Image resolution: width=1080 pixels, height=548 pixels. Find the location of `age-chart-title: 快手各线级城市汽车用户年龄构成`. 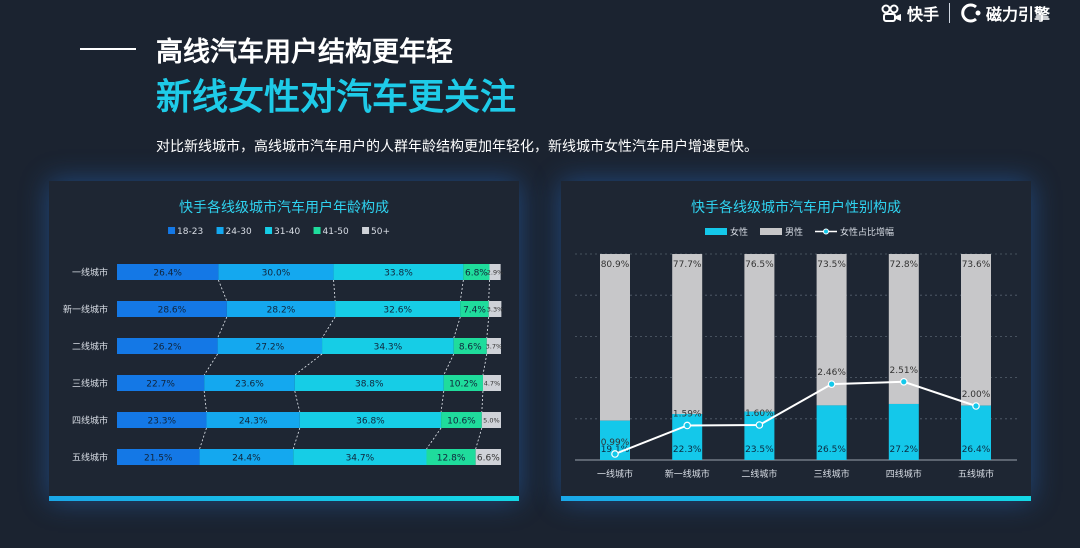

age-chart-title: 快手各线级城市汽车用户年龄构成 is located at coordinates (284, 208).